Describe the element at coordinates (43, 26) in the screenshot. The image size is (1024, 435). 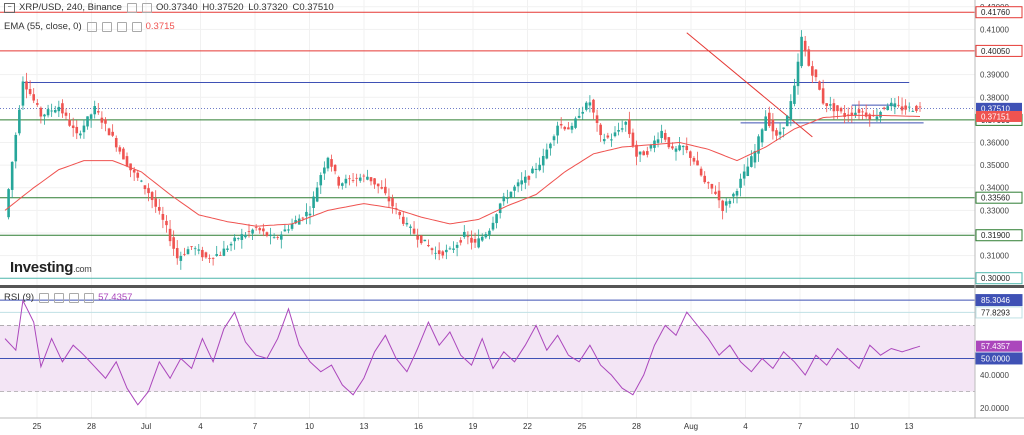
I see `ema-label: EMA (55, close, 0)` at that location.